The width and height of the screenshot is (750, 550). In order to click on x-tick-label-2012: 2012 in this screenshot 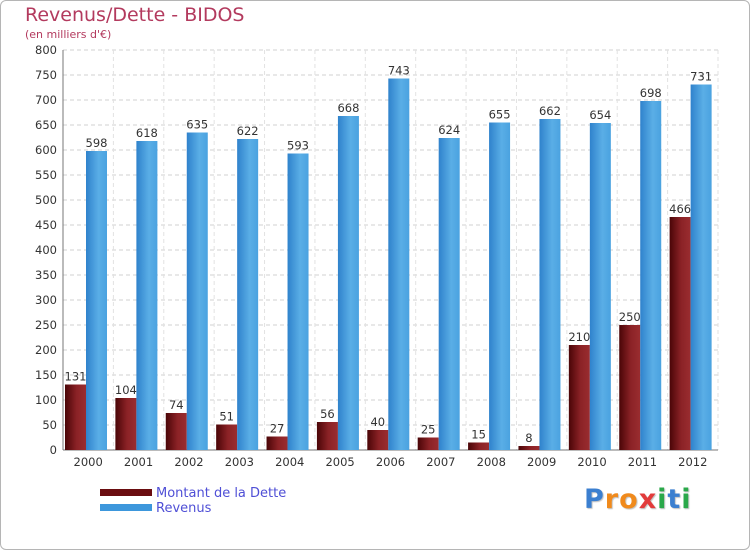, I will do `click(692, 462)`.